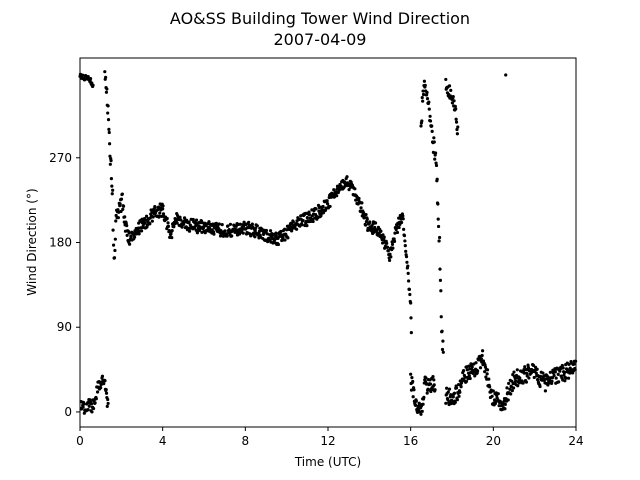 The height and width of the screenshot is (480, 640). Describe the element at coordinates (320, 18) in the screenshot. I see `chart-title: AO&SS Building Tower Wind Direction` at that location.